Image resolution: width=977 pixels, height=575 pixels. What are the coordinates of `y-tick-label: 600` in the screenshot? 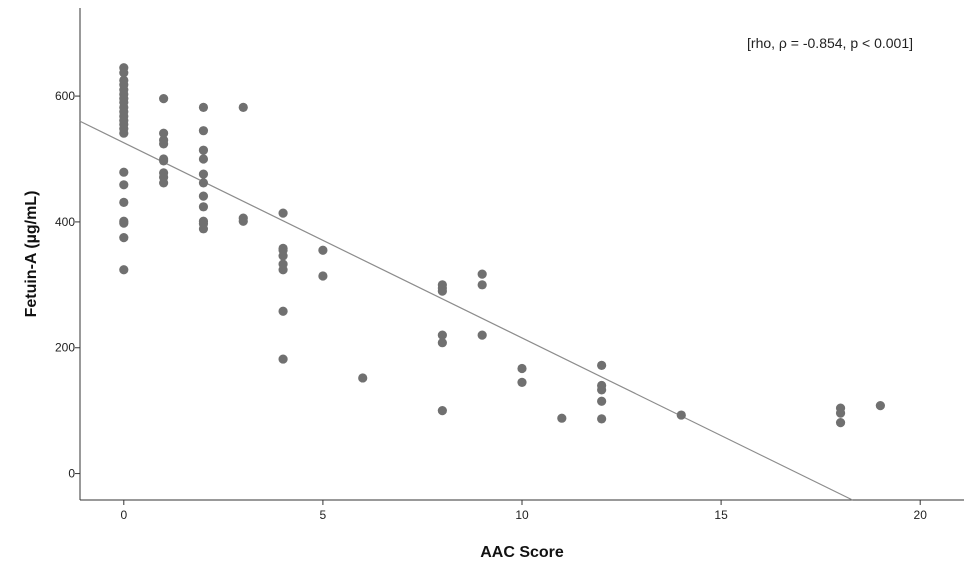 It's located at (65, 96).